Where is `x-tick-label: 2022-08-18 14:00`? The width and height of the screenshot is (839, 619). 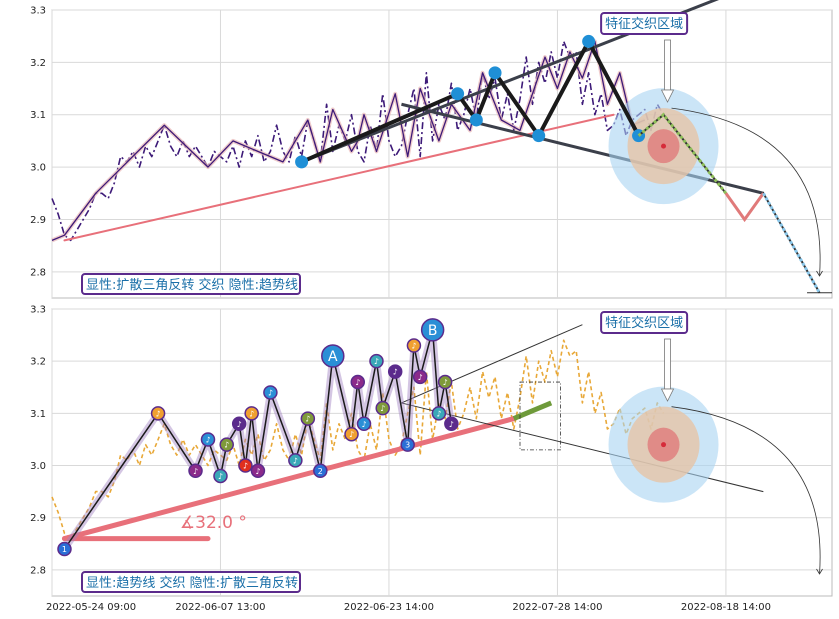 x-tick-label: 2022-08-18 14:00 is located at coordinates (726, 607).